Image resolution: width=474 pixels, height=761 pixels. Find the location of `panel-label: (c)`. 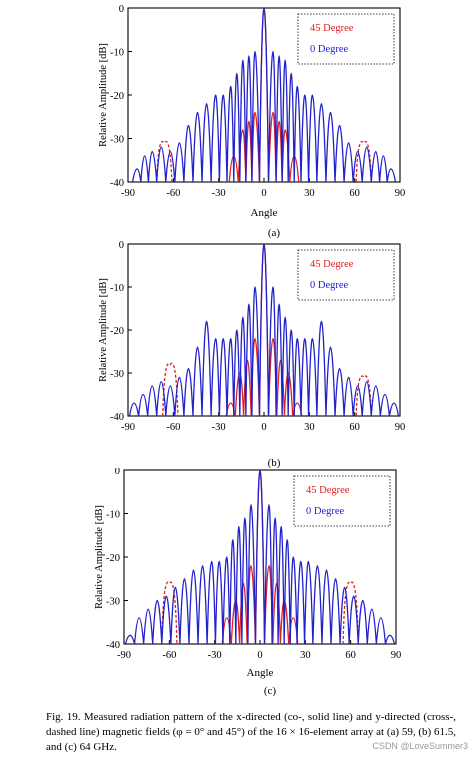

panel-label: (c) is located at coordinates (270, 691).